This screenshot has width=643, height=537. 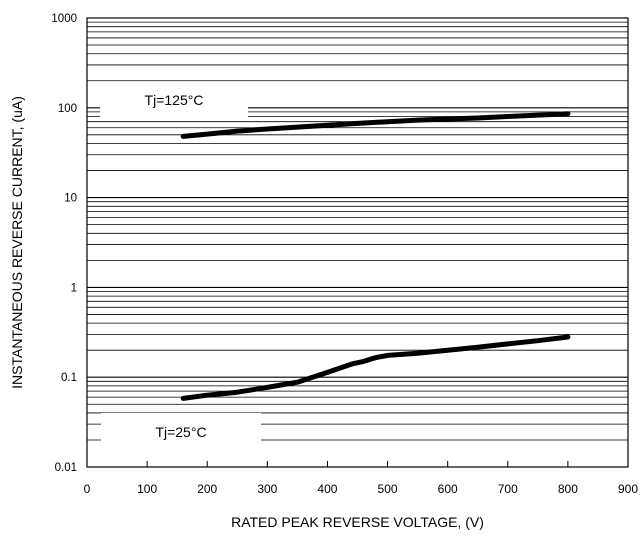 What do you see at coordinates (147, 489) in the screenshot?
I see `x-tick-label: 100` at bounding box center [147, 489].